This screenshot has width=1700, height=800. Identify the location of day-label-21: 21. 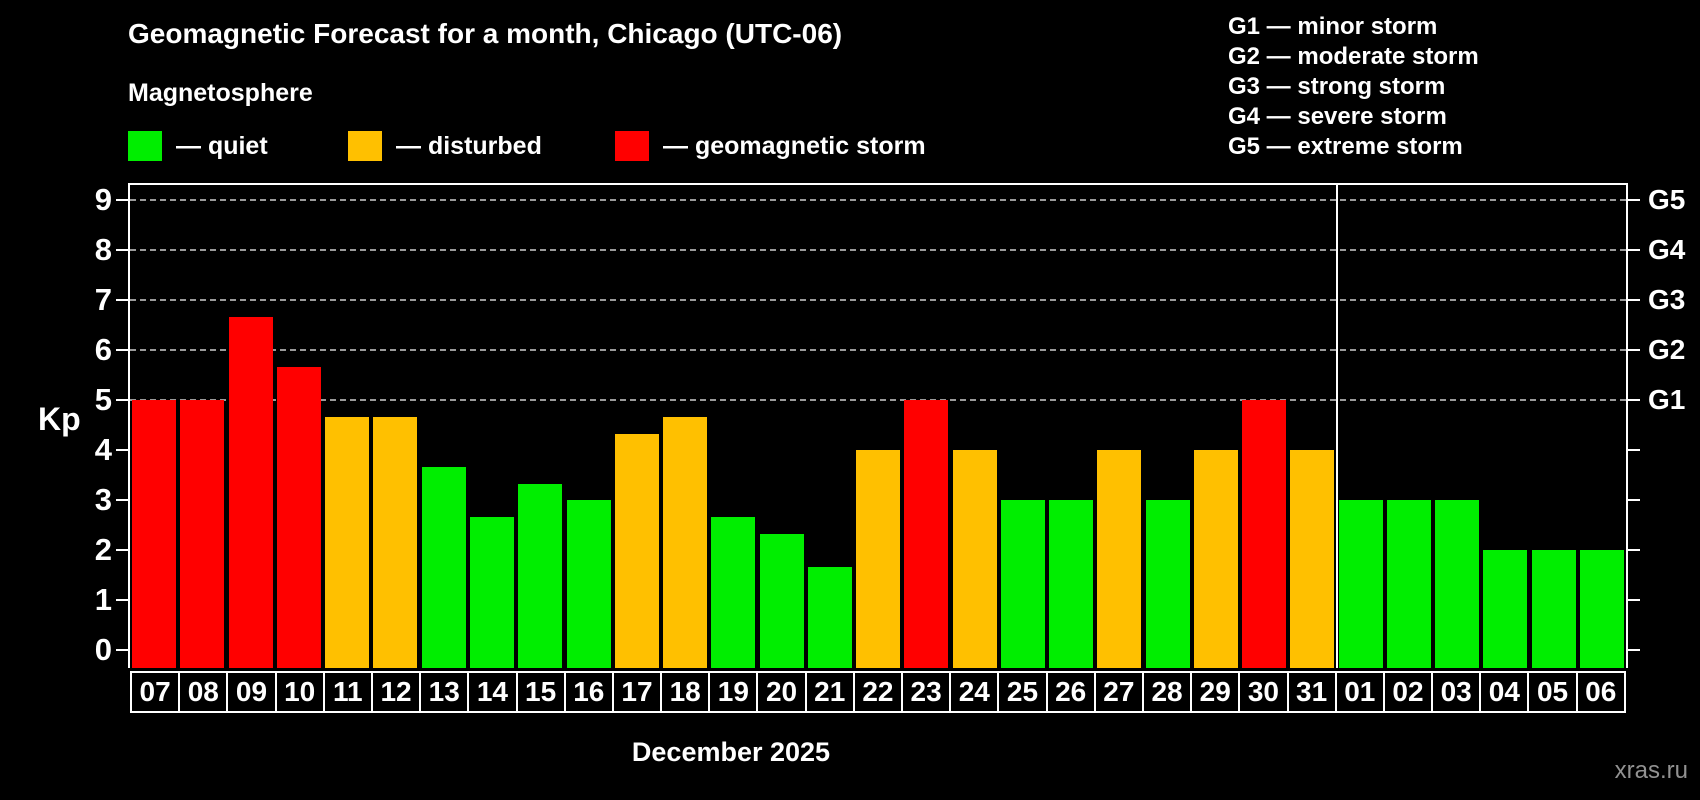
(829, 692).